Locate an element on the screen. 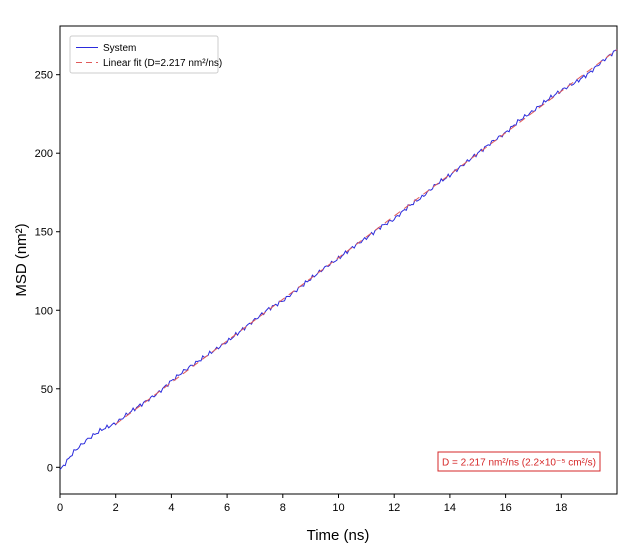 The height and width of the screenshot is (543, 640). x-axis-label: Time (ns) is located at coordinates (338, 535).